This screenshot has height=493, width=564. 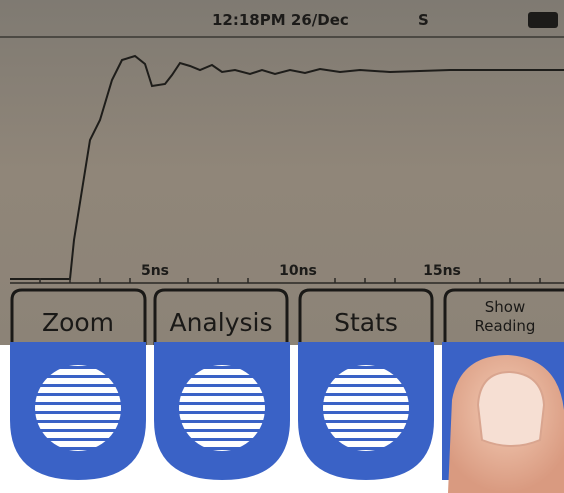 What do you see at coordinates (442, 271) in the screenshot?
I see `axis-tick-label: 15ns` at bounding box center [442, 271].